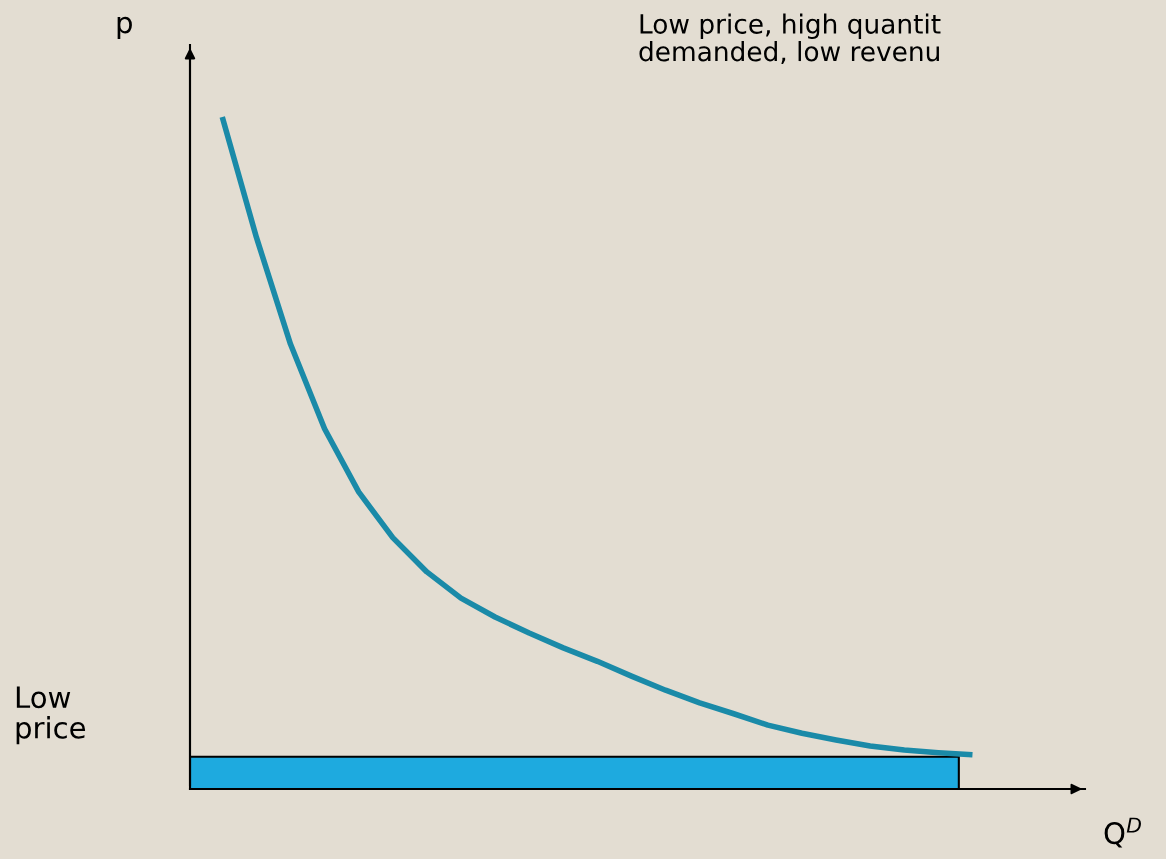  I want to click on text: Low price, so click(51, 715).